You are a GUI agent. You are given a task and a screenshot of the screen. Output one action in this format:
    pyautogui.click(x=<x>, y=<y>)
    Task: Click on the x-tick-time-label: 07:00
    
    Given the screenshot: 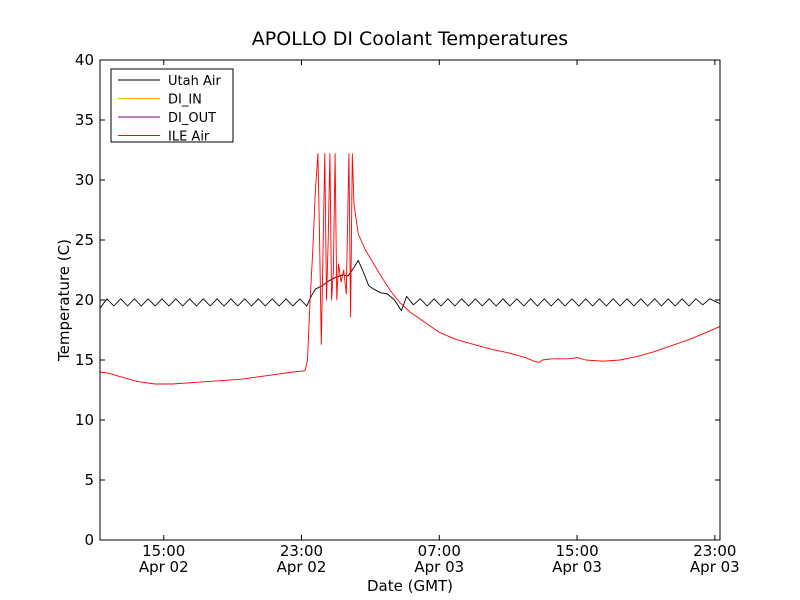 What is the action you would take?
    pyautogui.click(x=439, y=551)
    